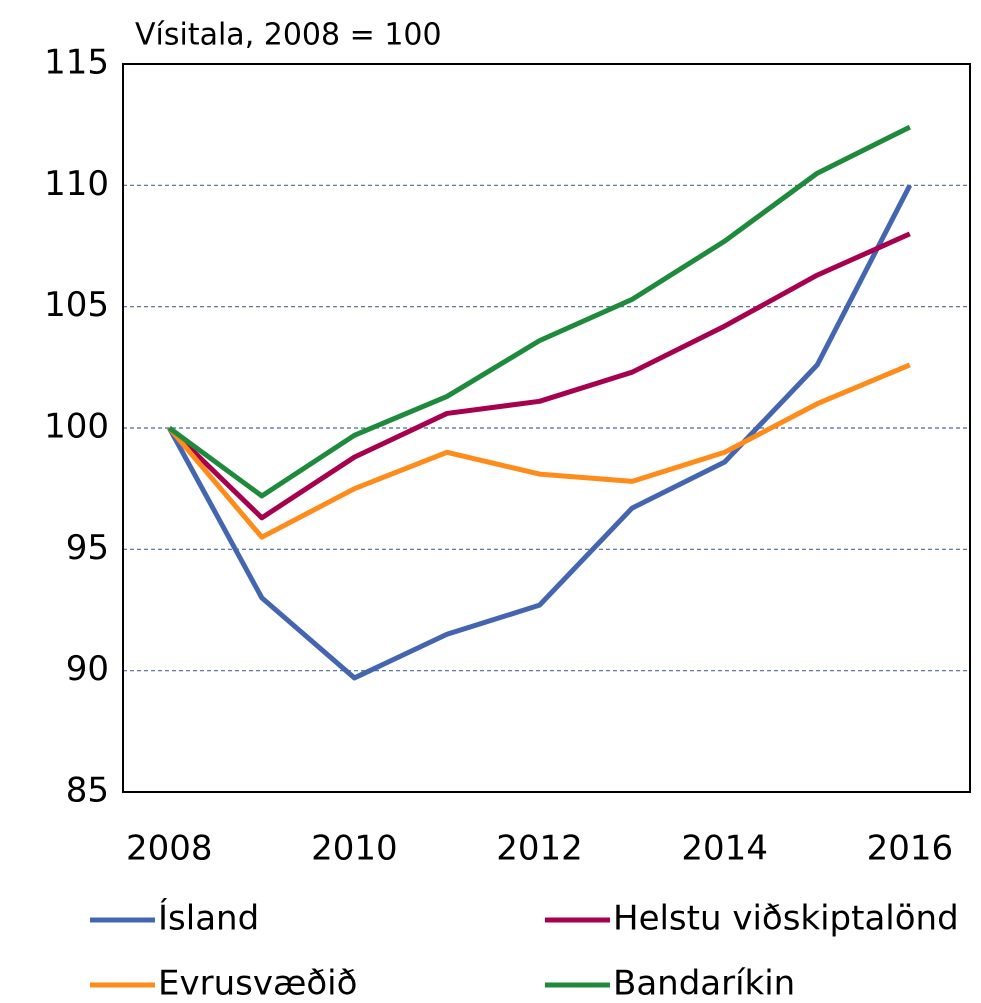 The height and width of the screenshot is (1003, 981). Describe the element at coordinates (76, 63) in the screenshot. I see `y-tick-label: 115` at that location.